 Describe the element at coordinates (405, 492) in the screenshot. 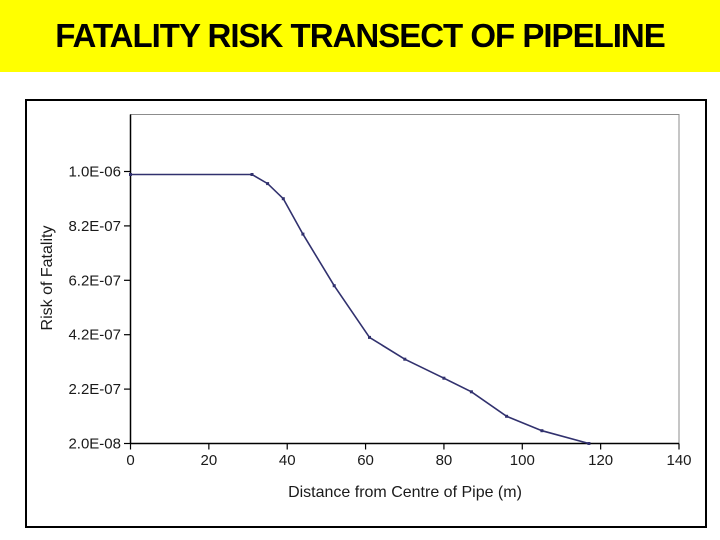

I see `x-axis-title: Distance from Centre of Pipe (m)` at that location.